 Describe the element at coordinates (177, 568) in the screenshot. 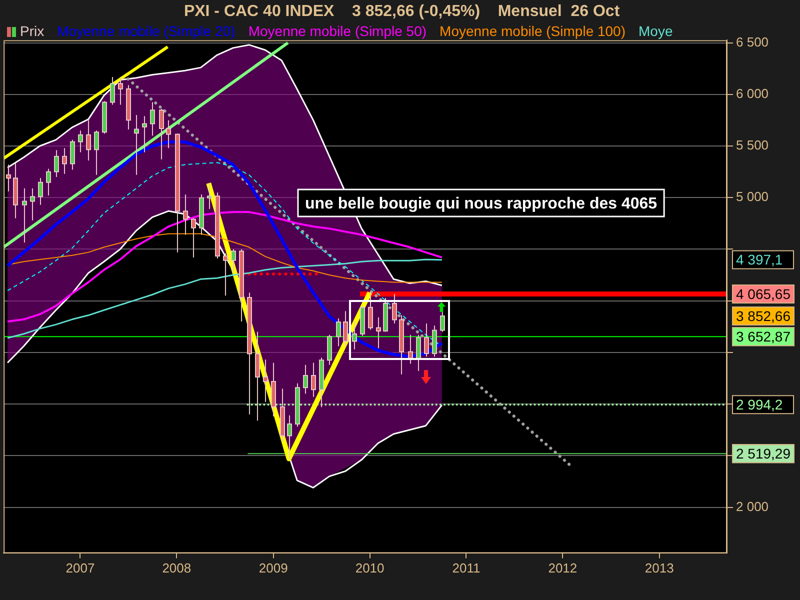

I see `x-tick-label: 2008` at that location.